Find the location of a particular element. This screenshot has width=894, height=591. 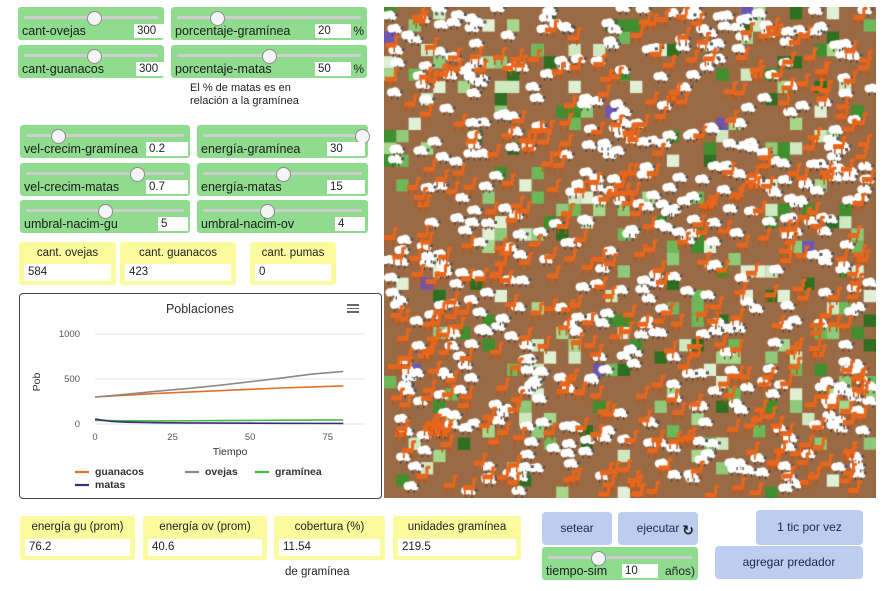

monitor-value: 40.6 is located at coordinates (205, 547).